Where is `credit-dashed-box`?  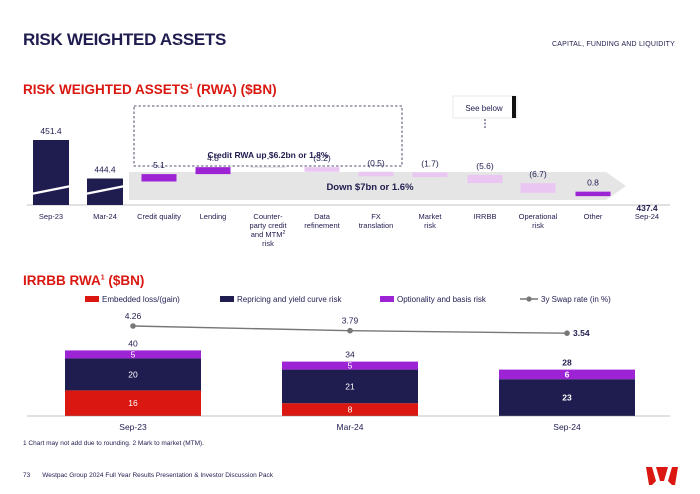
credit-dashed-box is located at coordinates (268, 136).